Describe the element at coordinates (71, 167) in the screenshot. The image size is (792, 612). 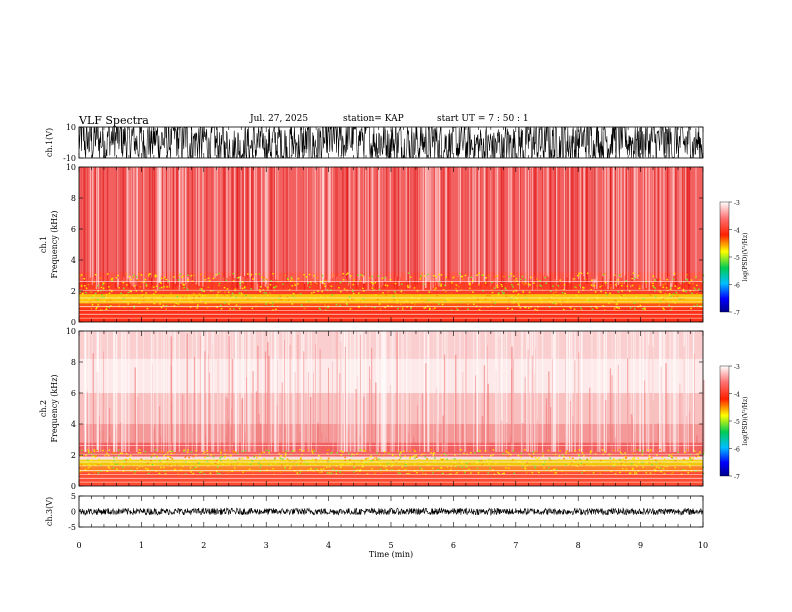
I see `y-tick-label: 10` at that location.